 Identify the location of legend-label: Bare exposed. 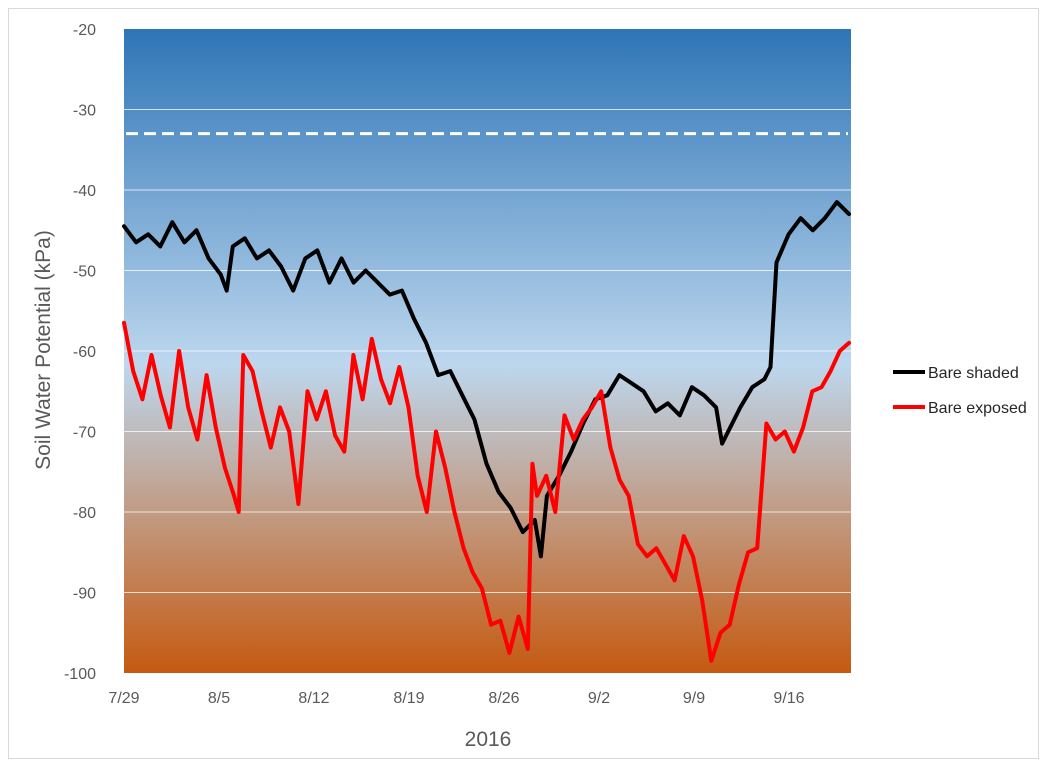
(977, 408).